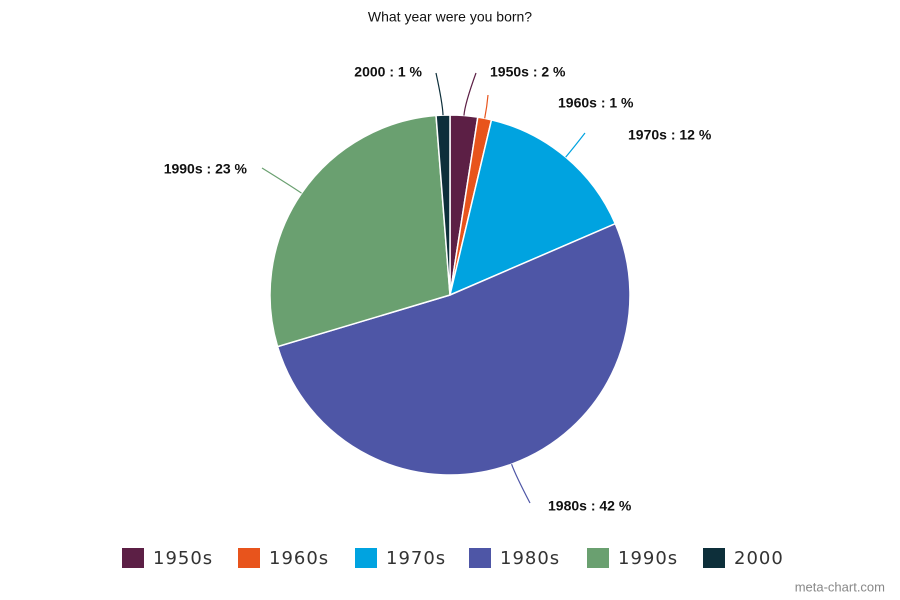 Image resolution: width=900 pixels, height=600 pixels. What do you see at coordinates (416, 558) in the screenshot?
I see `legend-label: 1970s` at bounding box center [416, 558].